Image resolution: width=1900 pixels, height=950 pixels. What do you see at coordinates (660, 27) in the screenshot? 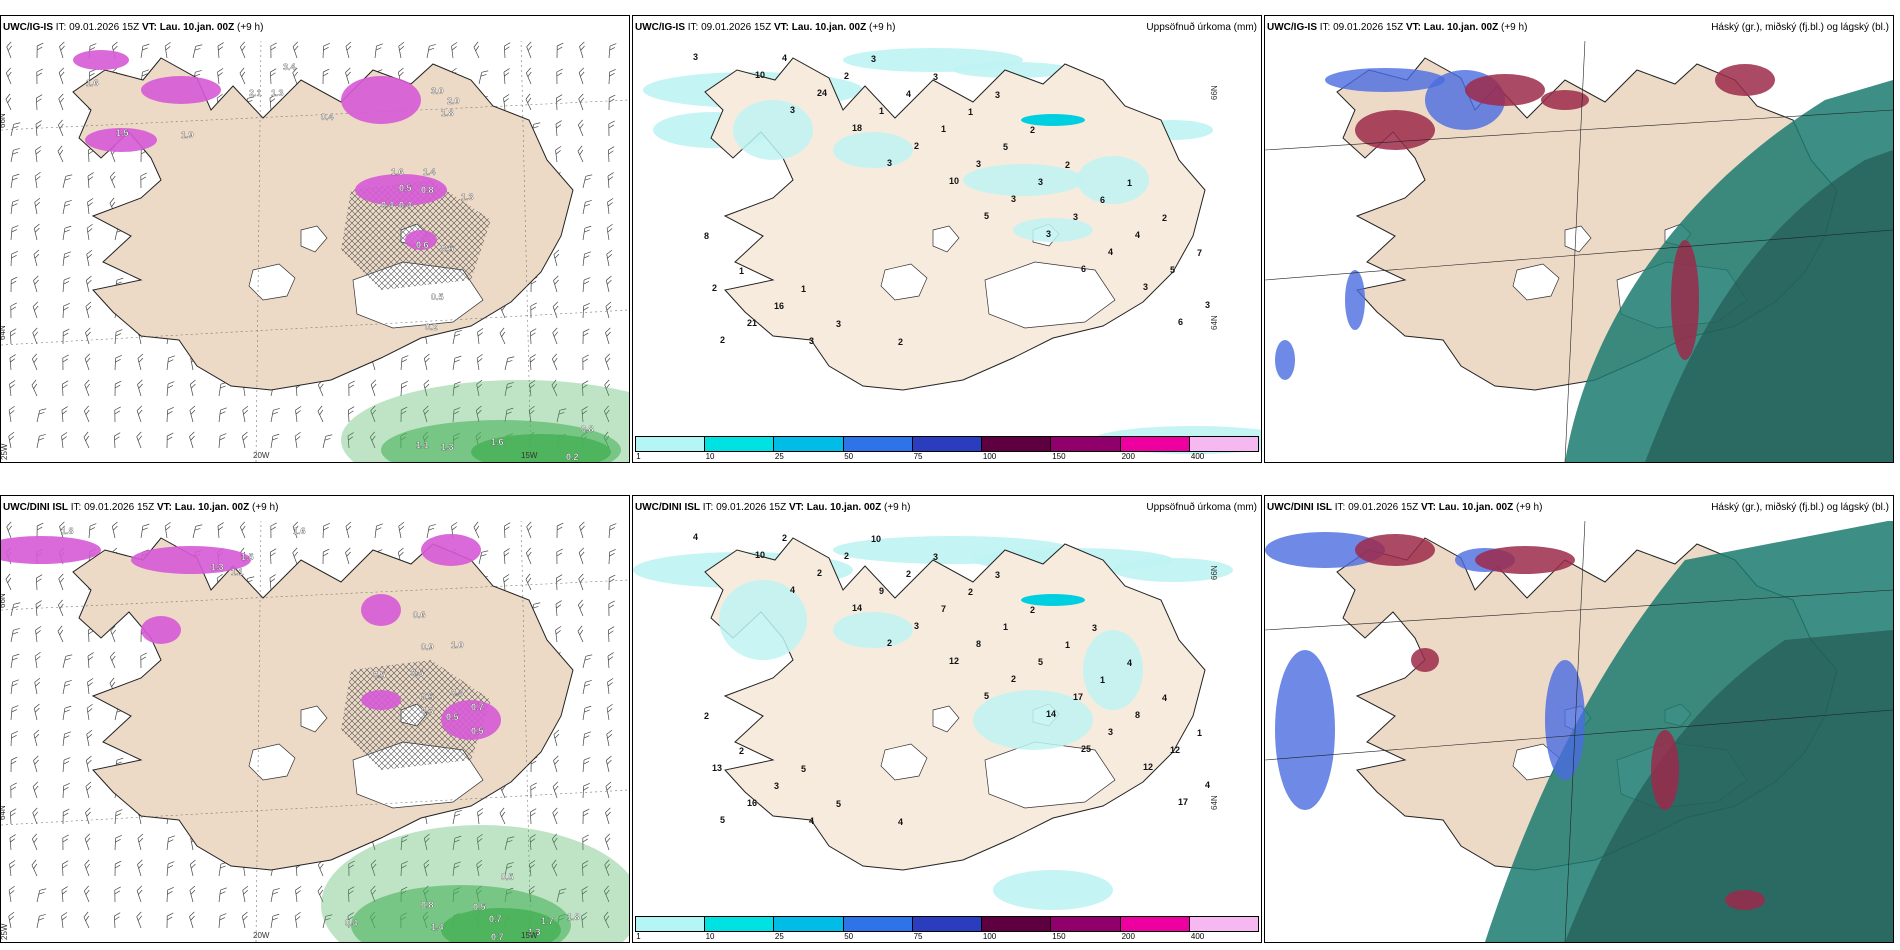
I see `model-label: UWC/IG-IS` at bounding box center [660, 27].